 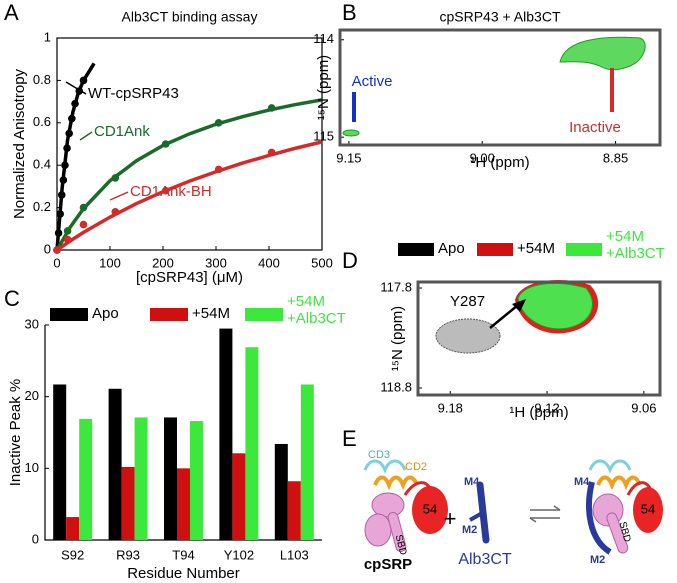 I want to click on x-tick-label: Y102, so click(x=239, y=554).